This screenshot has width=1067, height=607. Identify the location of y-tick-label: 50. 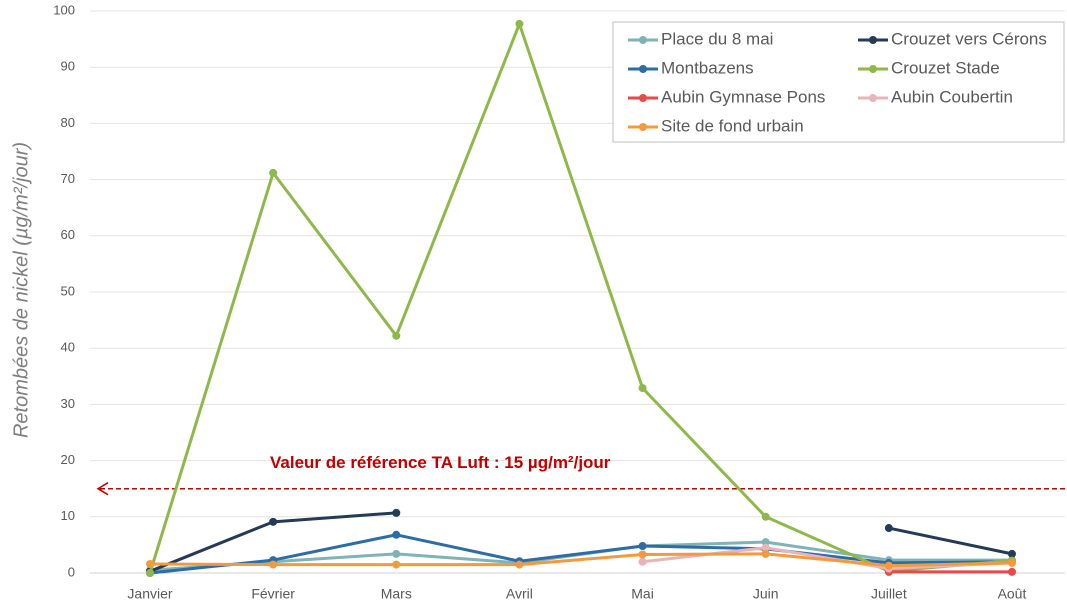
(68, 290).